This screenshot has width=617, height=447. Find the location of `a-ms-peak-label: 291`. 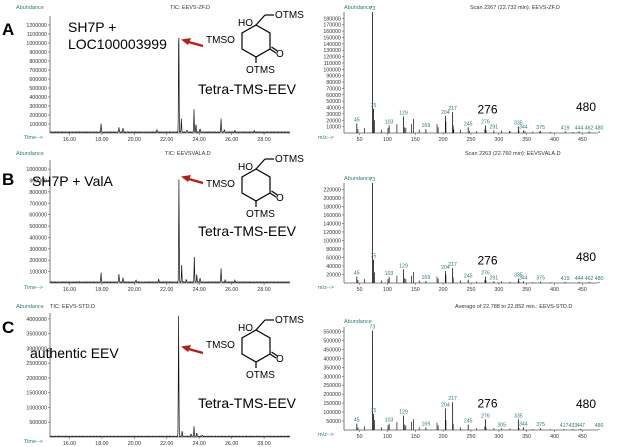

a-ms-peak-label: 291 is located at coordinates (494, 127).